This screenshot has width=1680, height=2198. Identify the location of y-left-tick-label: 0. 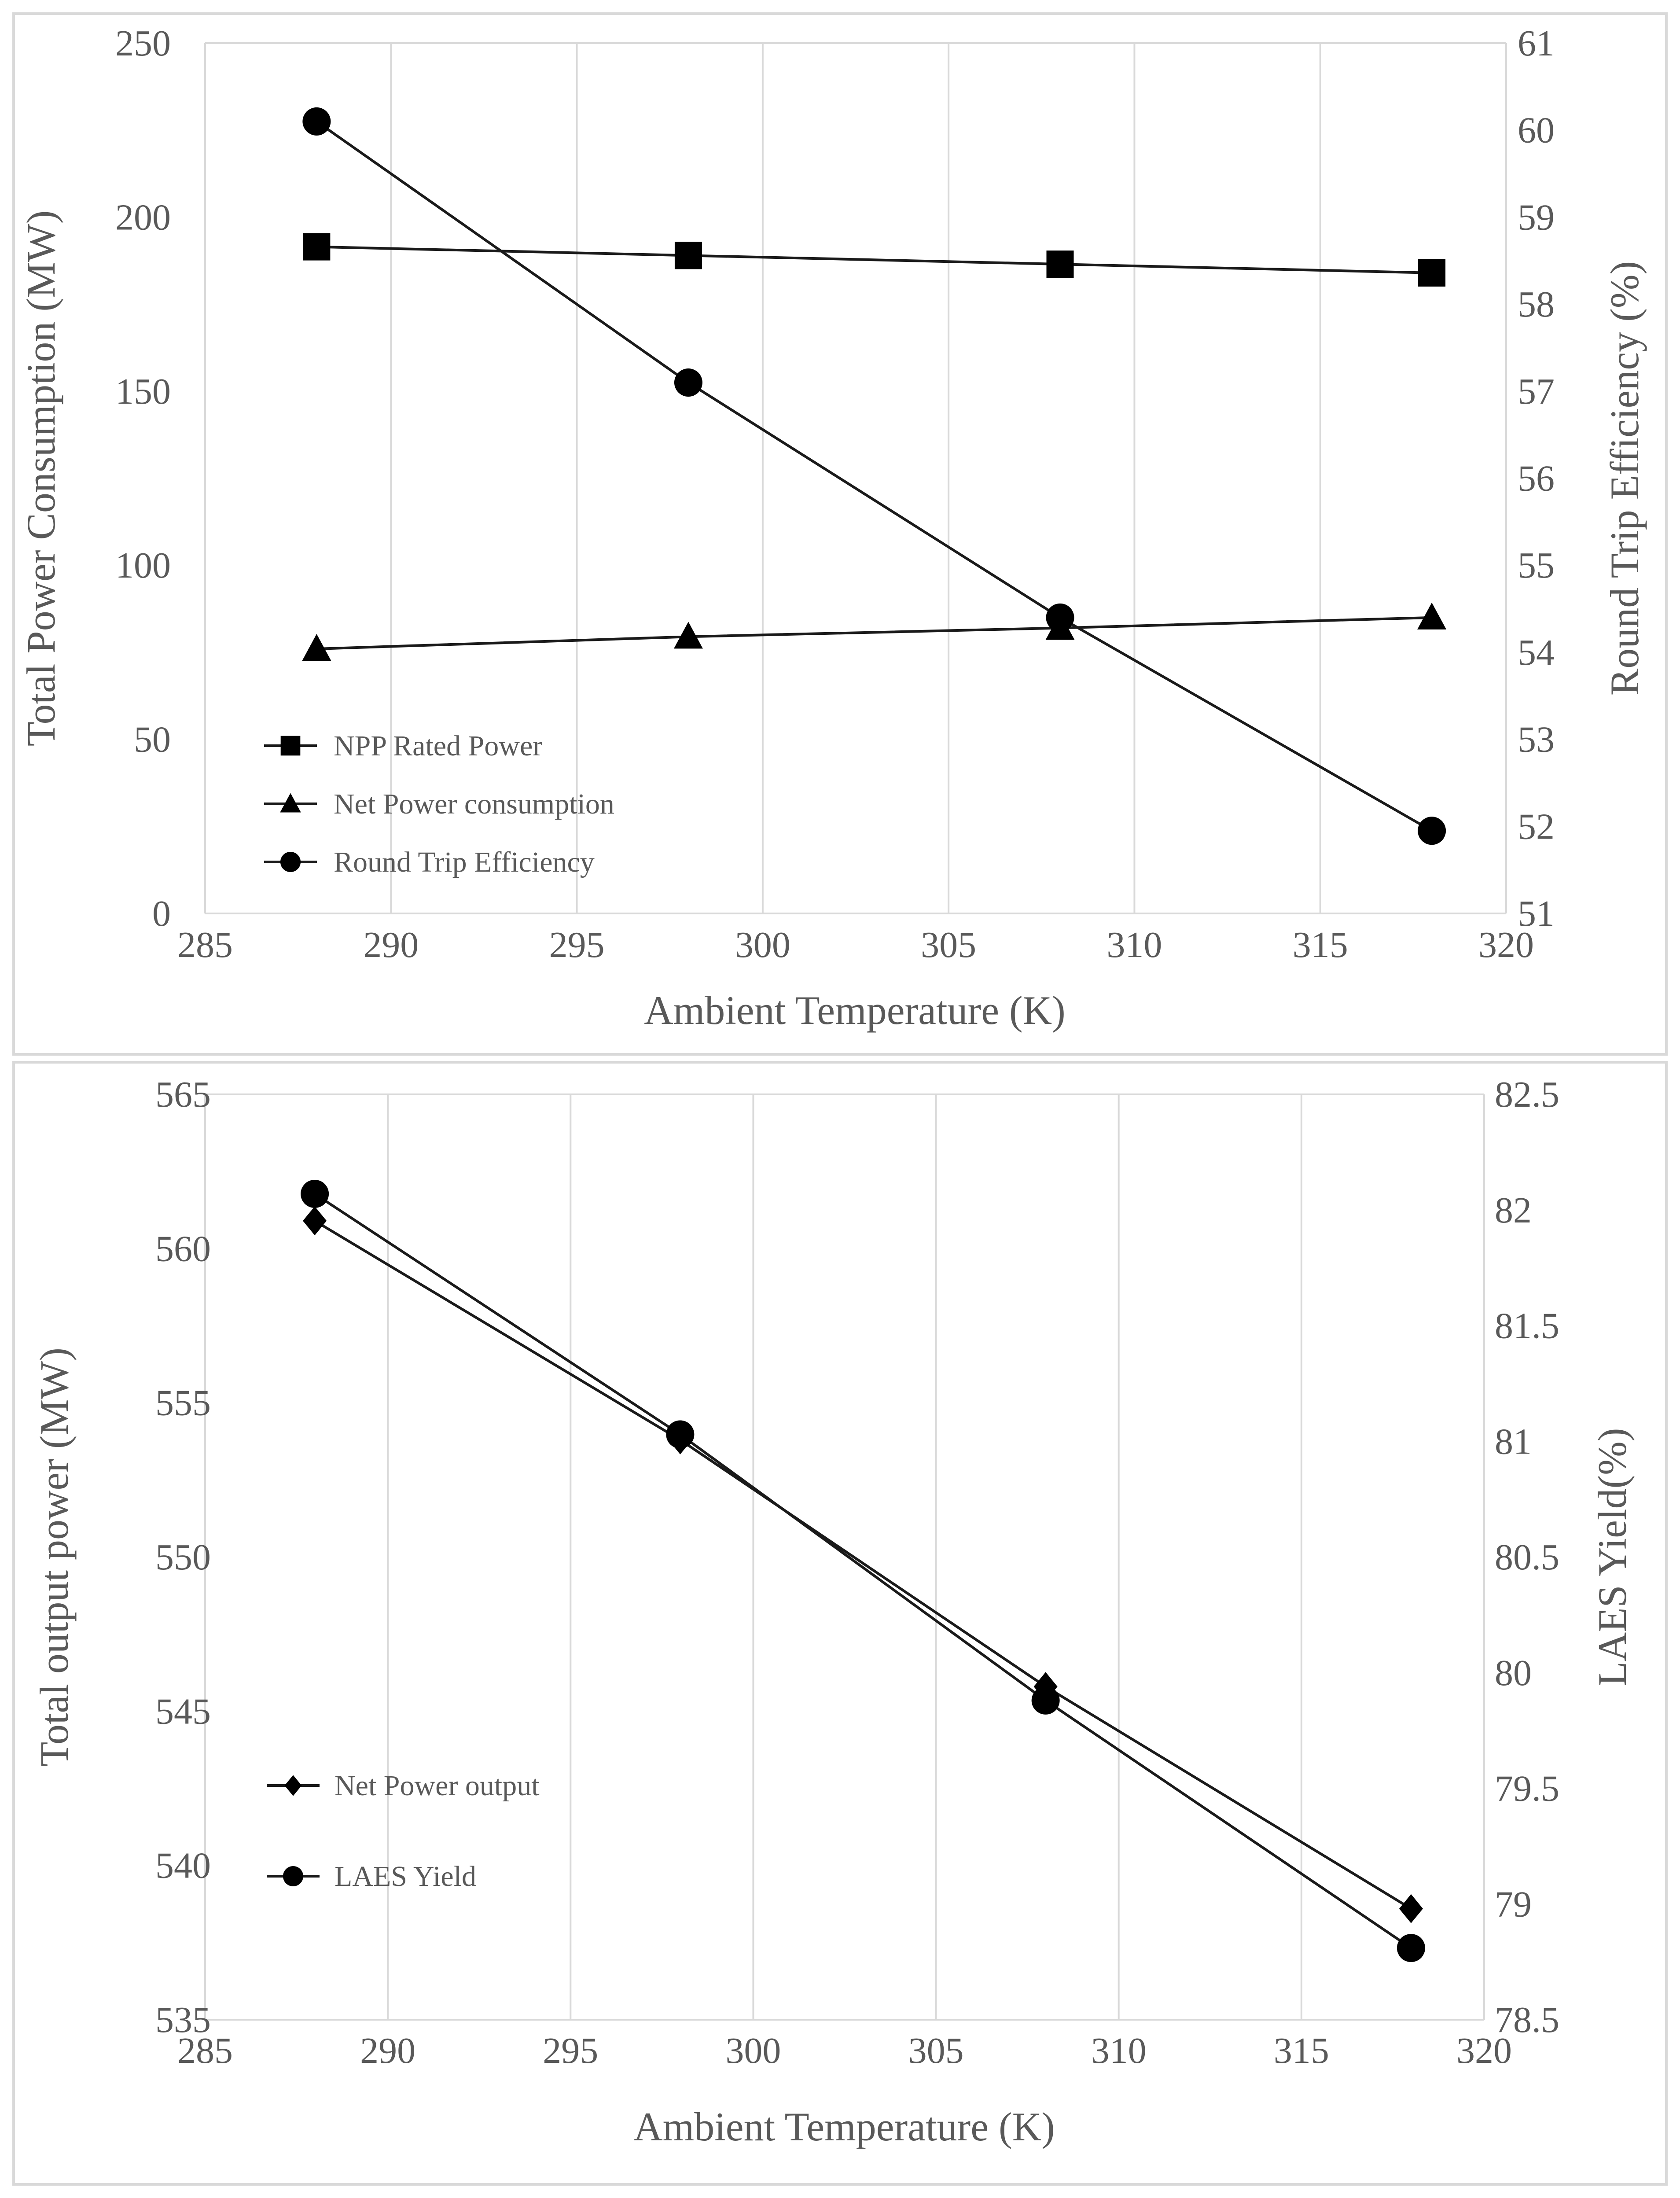
(162, 913).